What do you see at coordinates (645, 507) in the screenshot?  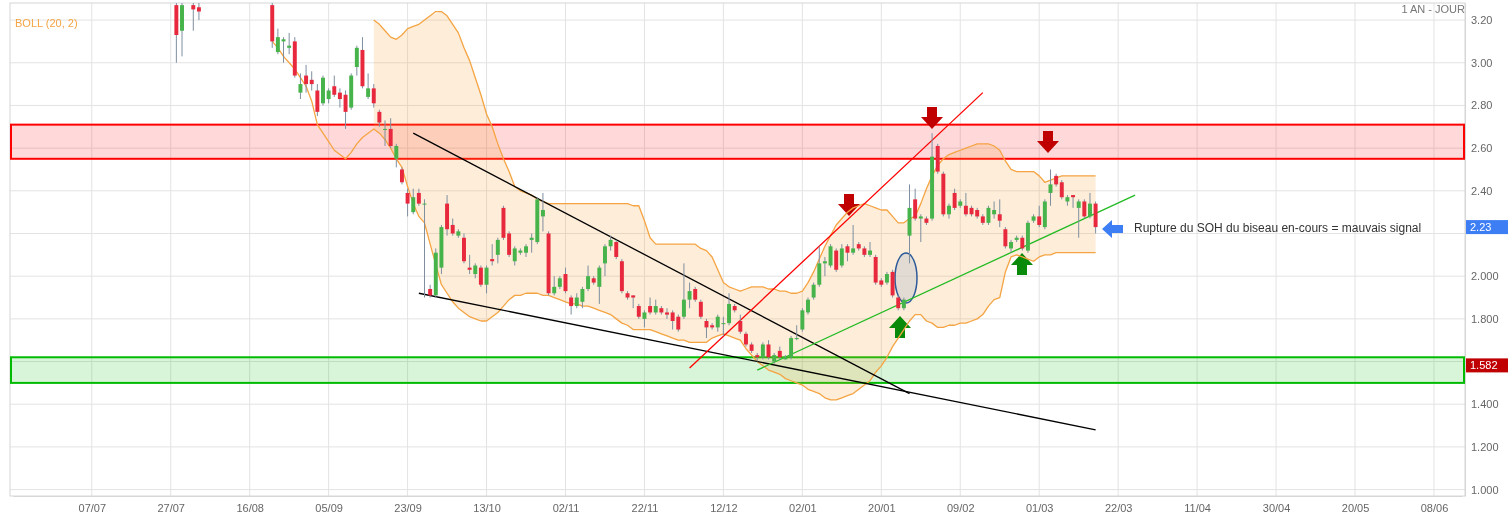 I see `x-tick-label: 22/11` at bounding box center [645, 507].